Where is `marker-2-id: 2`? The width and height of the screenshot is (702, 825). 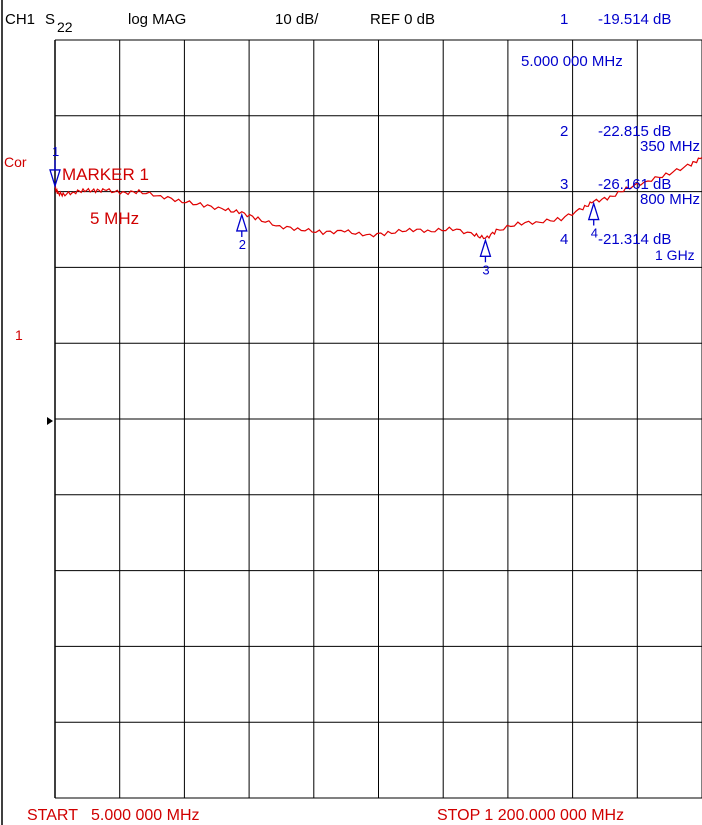 marker-2-id: 2 is located at coordinates (564, 131).